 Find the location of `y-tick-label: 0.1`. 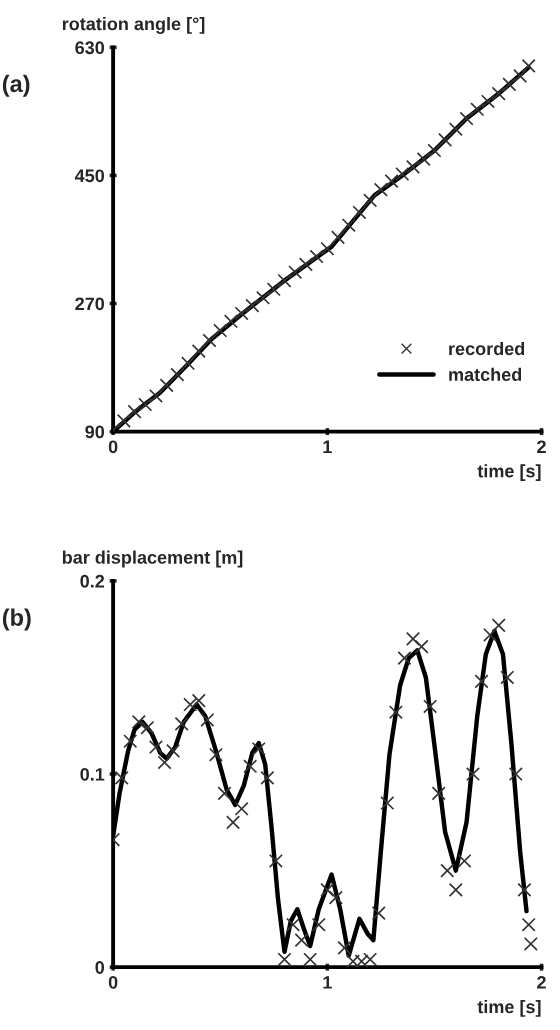

y-tick-label: 0.1 is located at coordinates (92, 774).